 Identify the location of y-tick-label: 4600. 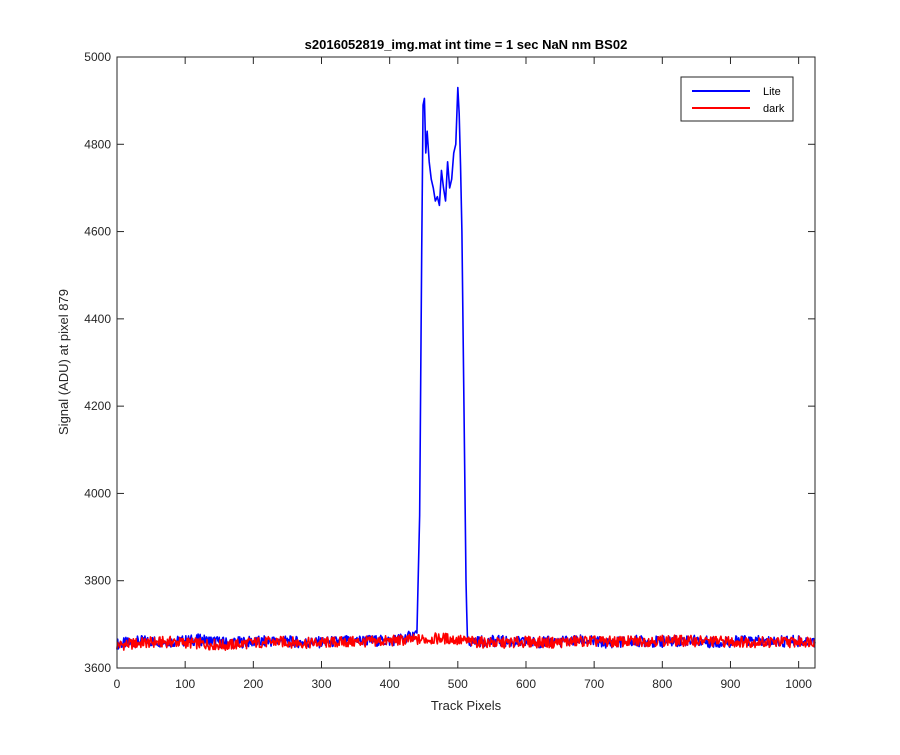
(97, 232).